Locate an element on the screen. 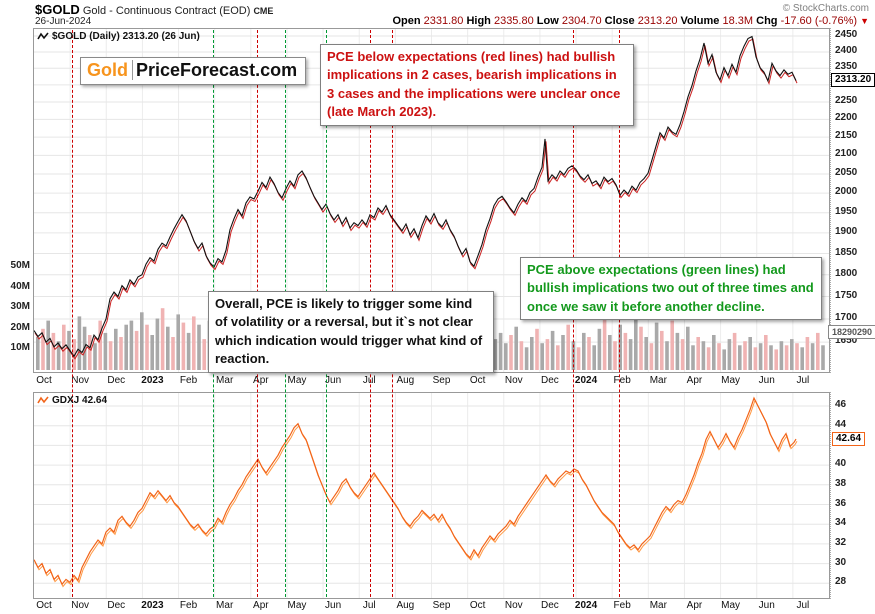  quote-field-label: Close is located at coordinates (621, 21).